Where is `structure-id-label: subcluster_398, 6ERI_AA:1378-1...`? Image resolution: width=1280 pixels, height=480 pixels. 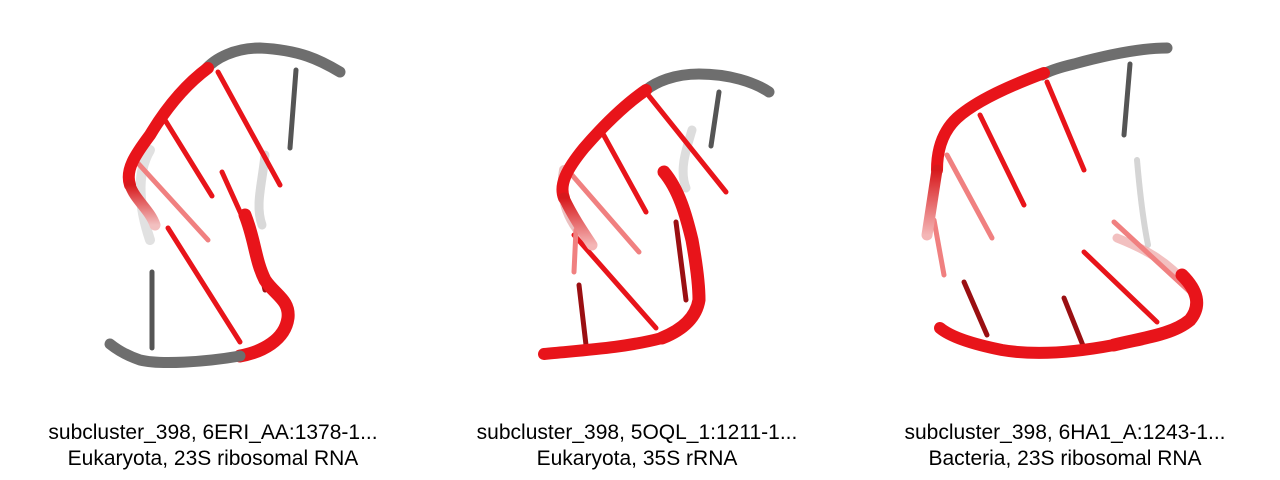
structure-id-label: subcluster_398, 6ERI_AA:1378-1... is located at coordinates (213, 432).